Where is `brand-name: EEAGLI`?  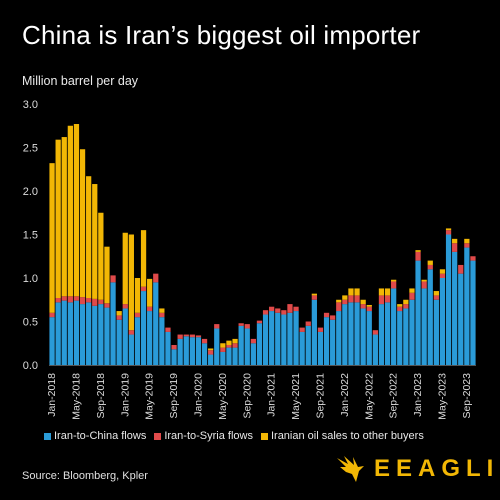
brand-name: EEAGLI is located at coordinates (437, 468).